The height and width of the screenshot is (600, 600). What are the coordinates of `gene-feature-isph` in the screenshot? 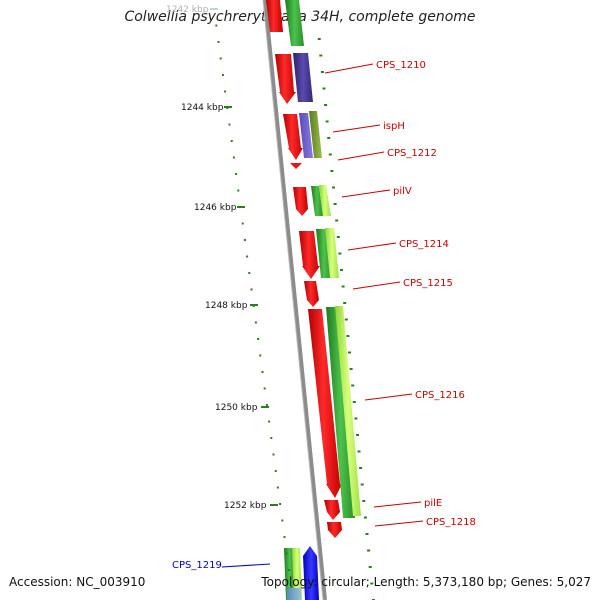 It's located at (306, 135).